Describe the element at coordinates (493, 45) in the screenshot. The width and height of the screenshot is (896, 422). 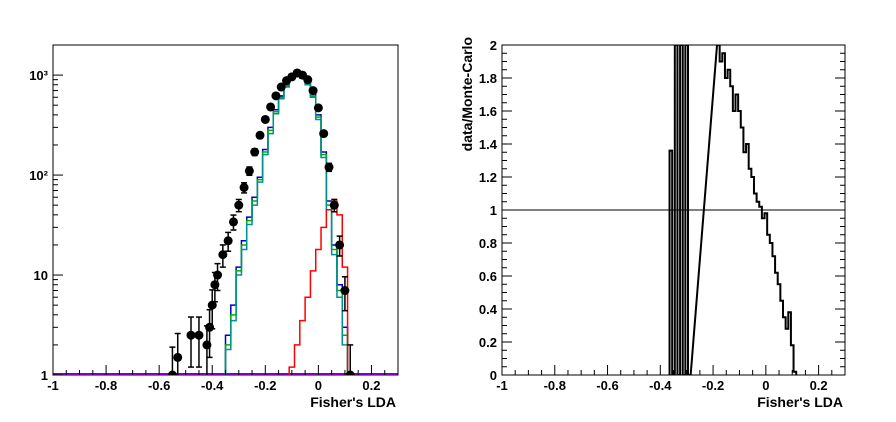
I see `y-tick-label: 2` at that location.